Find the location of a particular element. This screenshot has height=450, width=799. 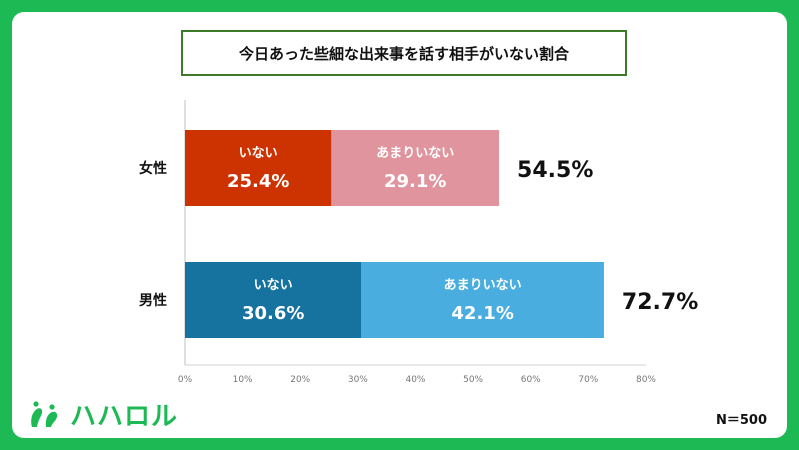

category-label: 女性 is located at coordinates (153, 168).